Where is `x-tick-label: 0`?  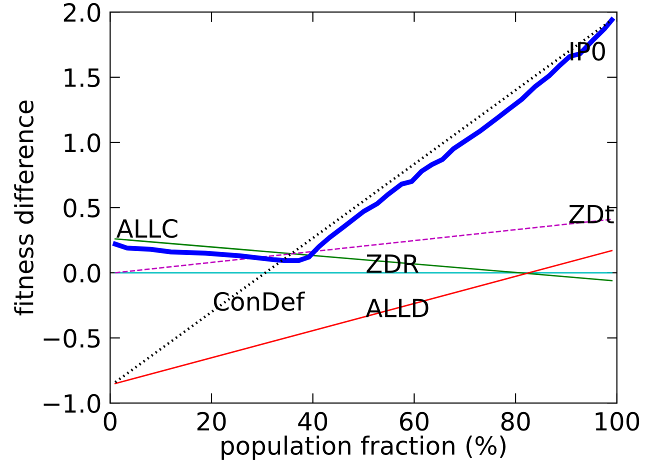 x-tick-label: 0 is located at coordinates (110, 421).